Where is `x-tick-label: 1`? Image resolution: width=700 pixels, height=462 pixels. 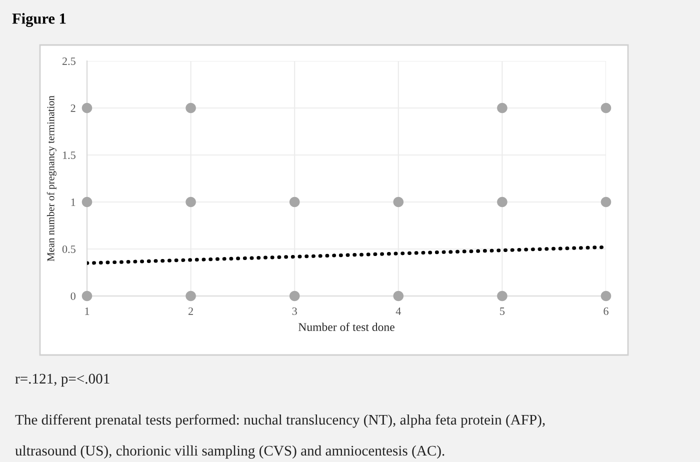
x-tick-label: 1 is located at coordinates (87, 311).